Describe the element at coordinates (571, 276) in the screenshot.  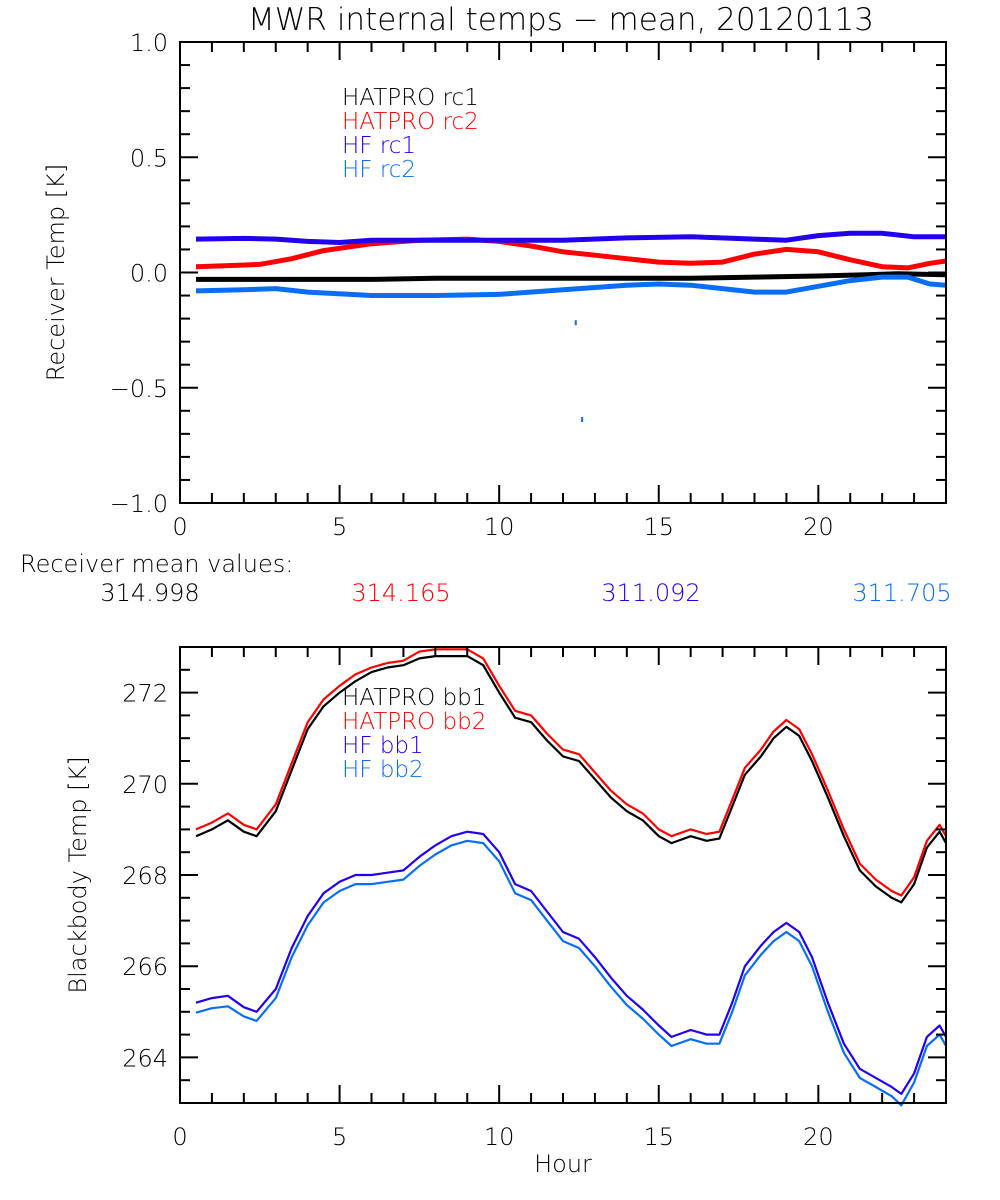
I see `series-line-hatpro-rc1` at that location.